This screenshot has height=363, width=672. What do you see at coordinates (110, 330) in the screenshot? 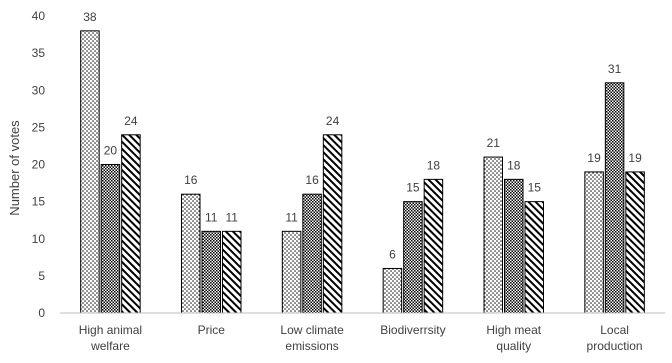
I see `category-label: High animal` at bounding box center [110, 330].